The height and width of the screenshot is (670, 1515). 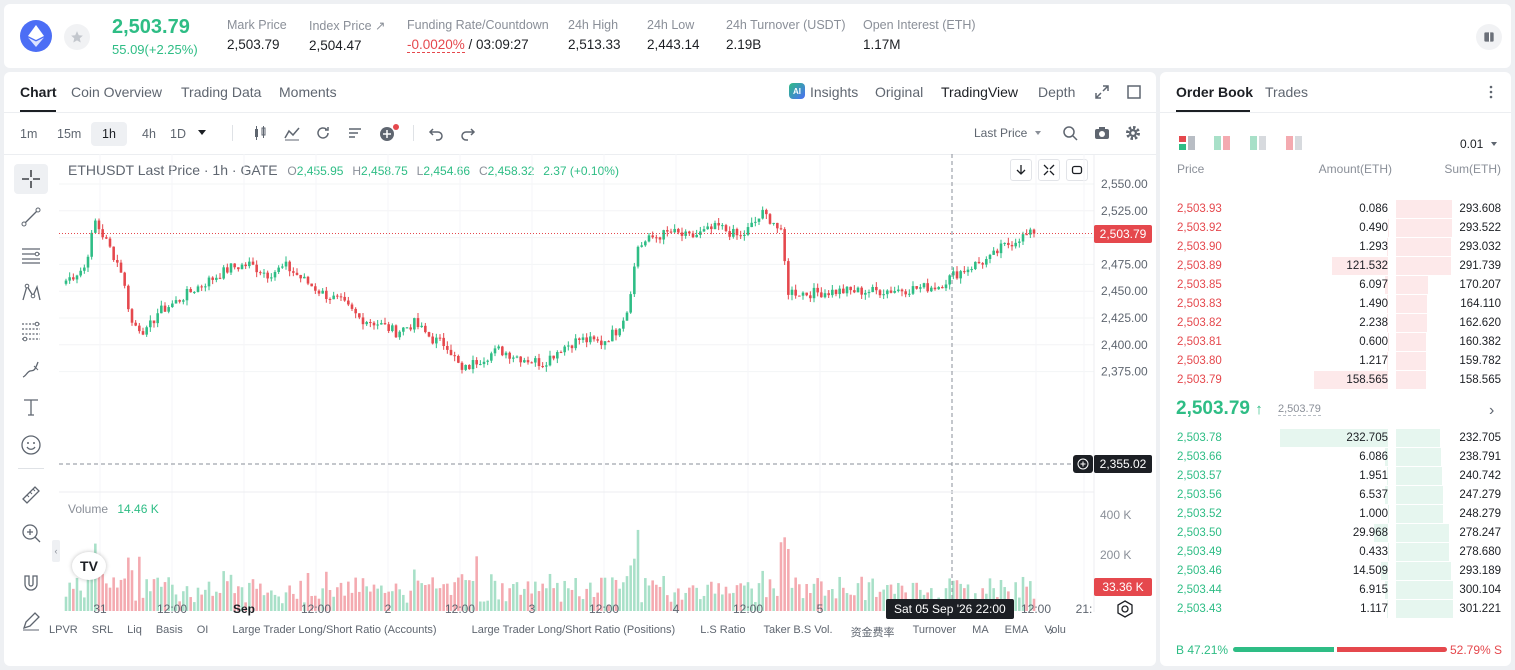 I want to click on expand-icon, so click(x=1102, y=94).